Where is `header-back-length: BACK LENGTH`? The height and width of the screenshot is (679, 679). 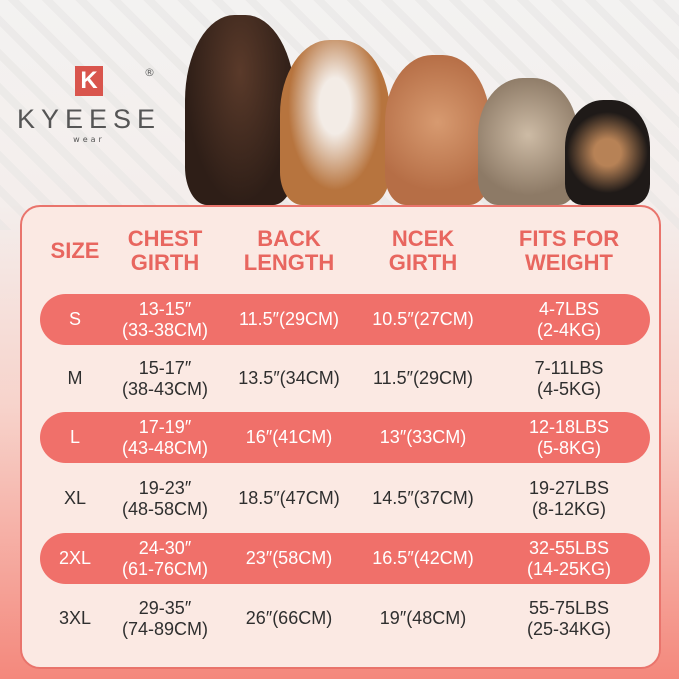 header-back-length: BACK LENGTH is located at coordinates (289, 250).